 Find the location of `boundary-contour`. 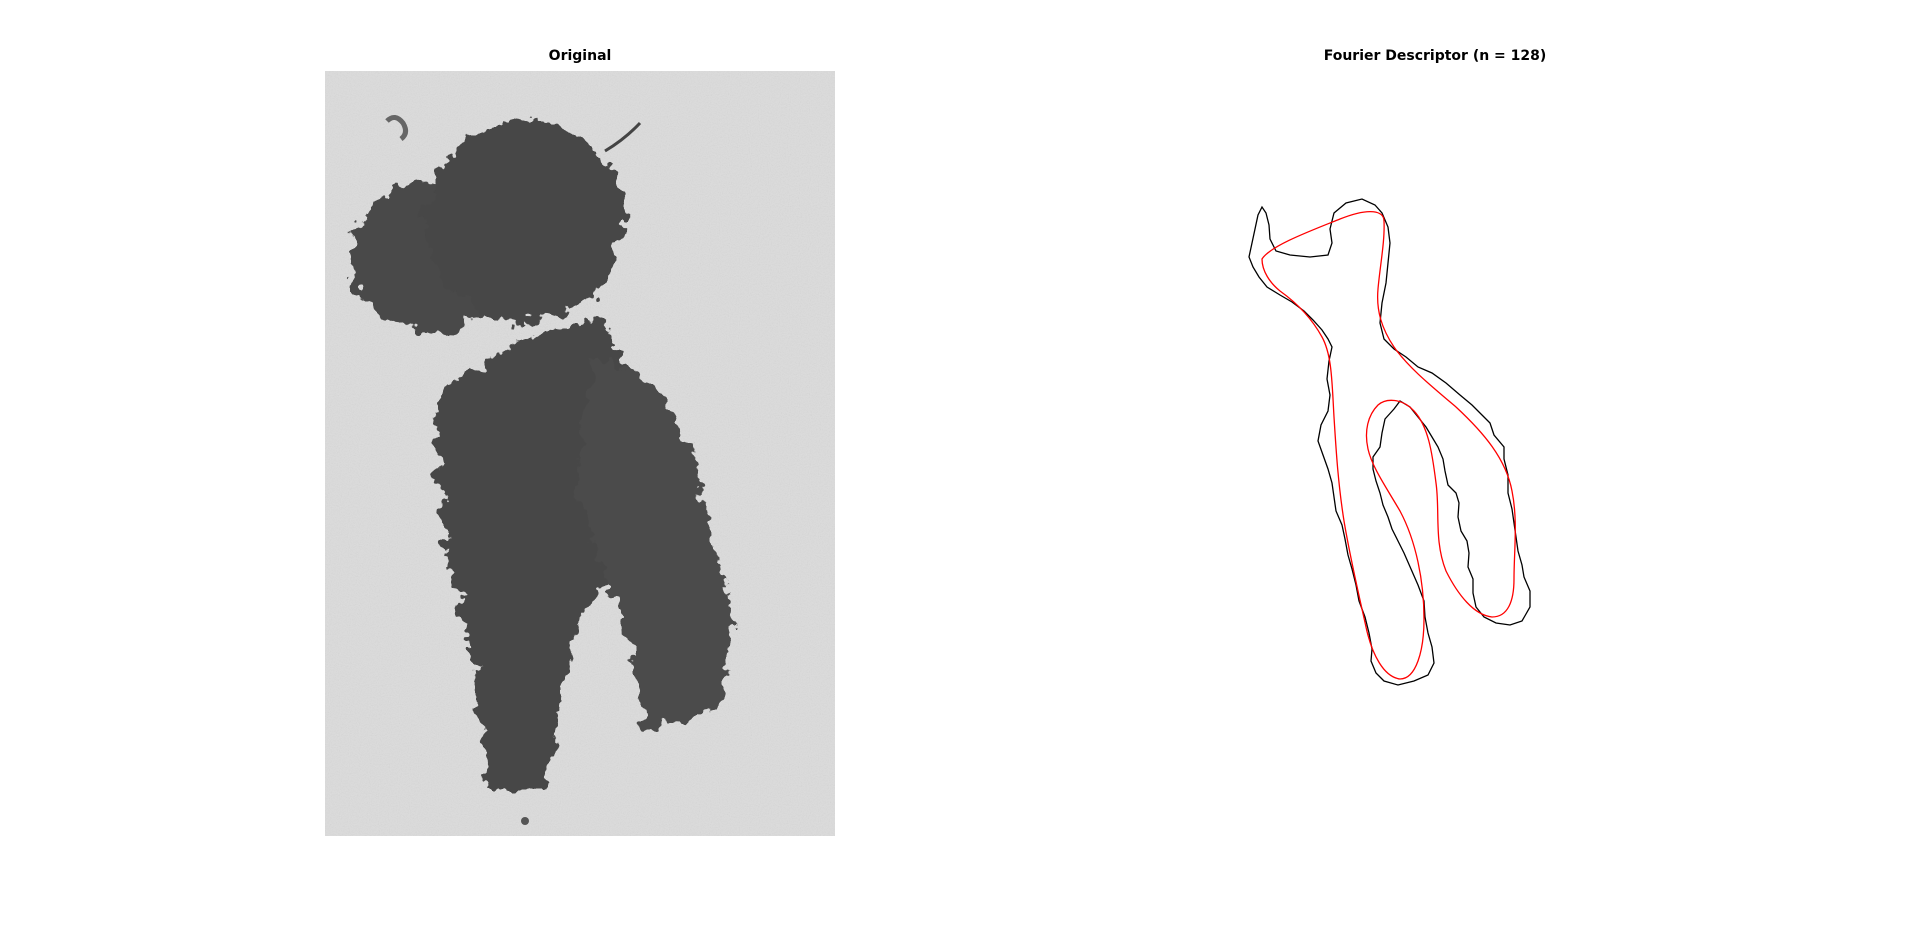

boundary-contour is located at coordinates (1389, 442).